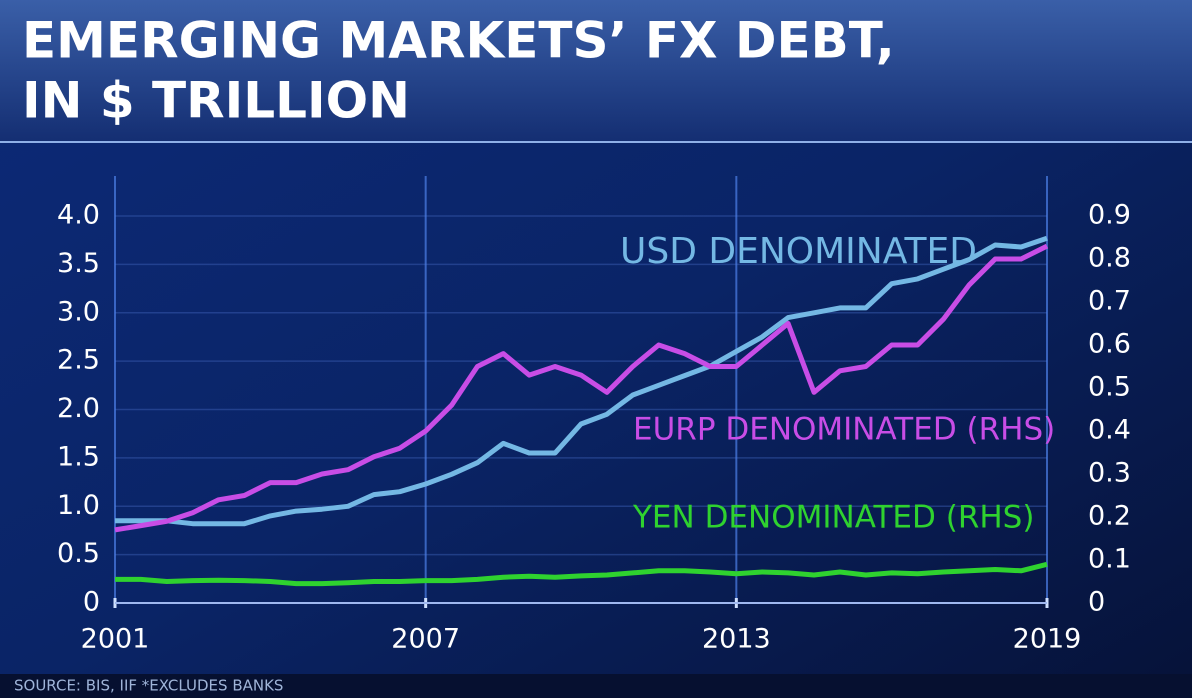 This screenshot has width=1192, height=698. What do you see at coordinates (1109, 215) in the screenshot?
I see `y2-tick-label: 0.9` at bounding box center [1109, 215].